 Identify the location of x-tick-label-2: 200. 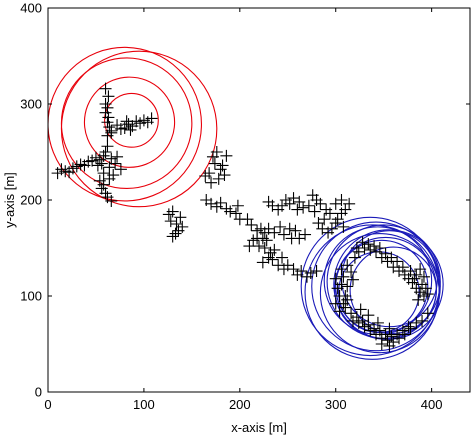
(240, 404).